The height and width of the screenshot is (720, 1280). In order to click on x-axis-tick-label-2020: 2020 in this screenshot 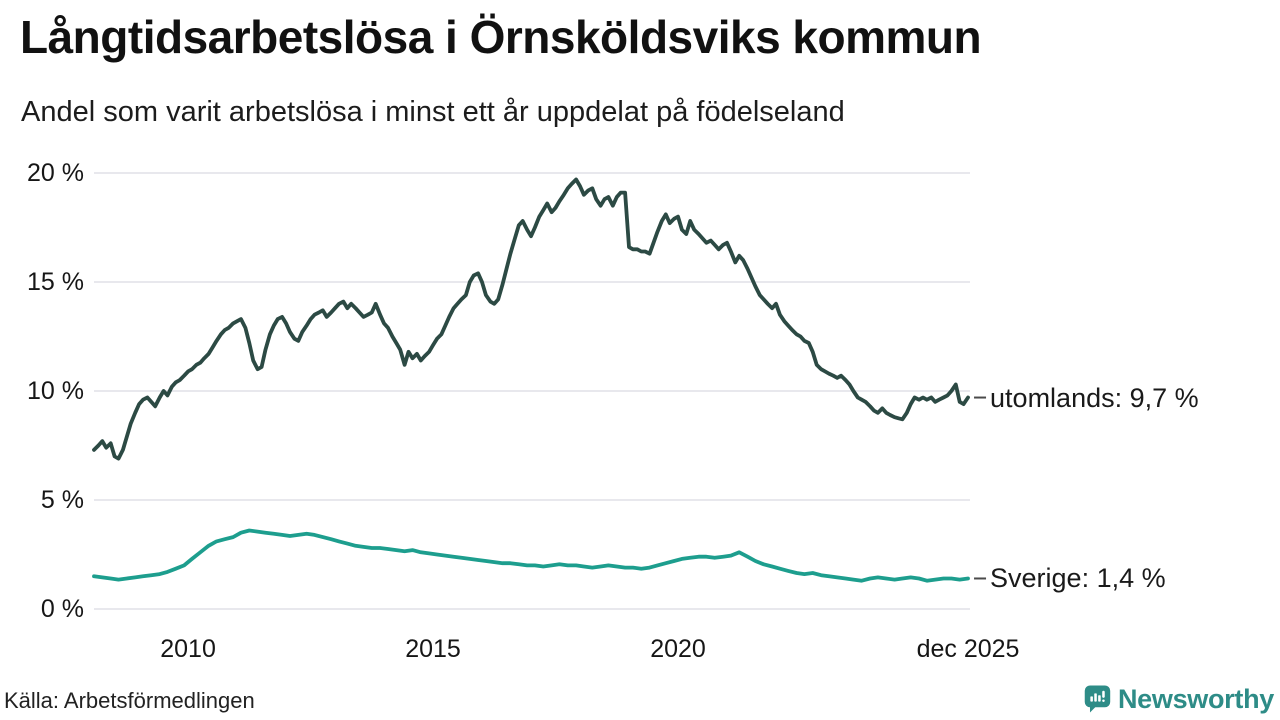, I will do `click(678, 649)`.